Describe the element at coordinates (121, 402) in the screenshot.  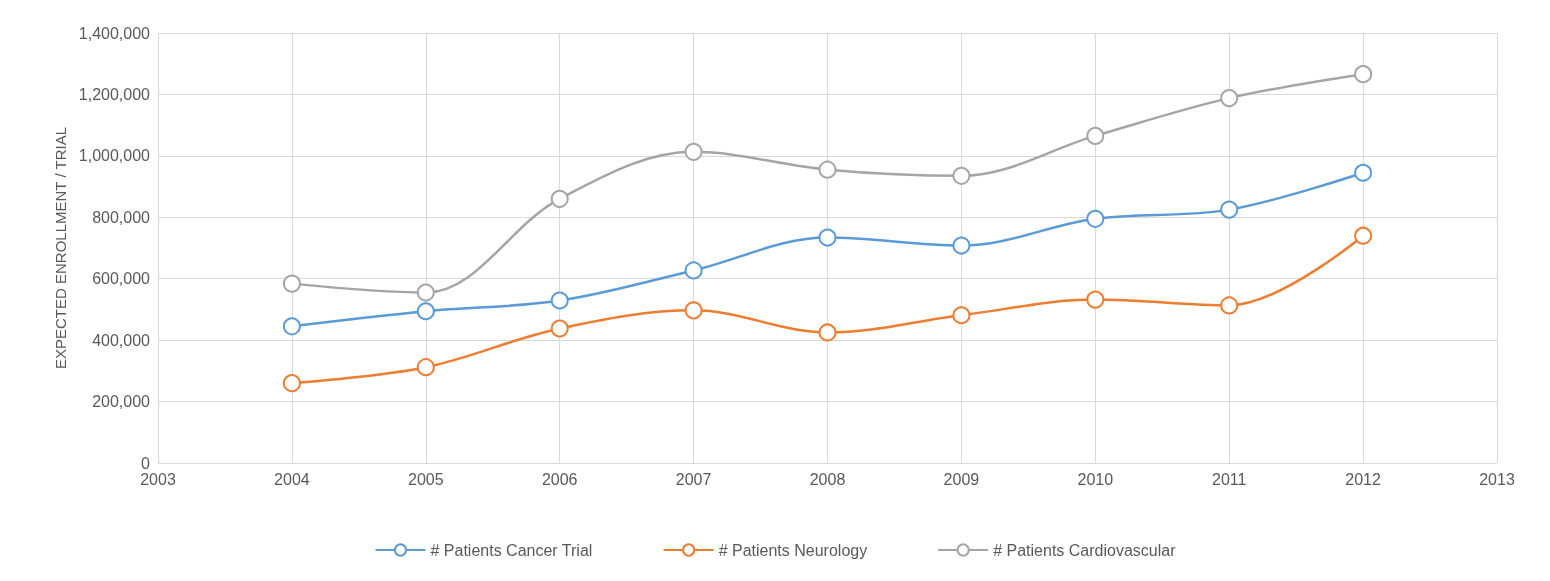
I see `y-tick-label: 200,000` at that location.